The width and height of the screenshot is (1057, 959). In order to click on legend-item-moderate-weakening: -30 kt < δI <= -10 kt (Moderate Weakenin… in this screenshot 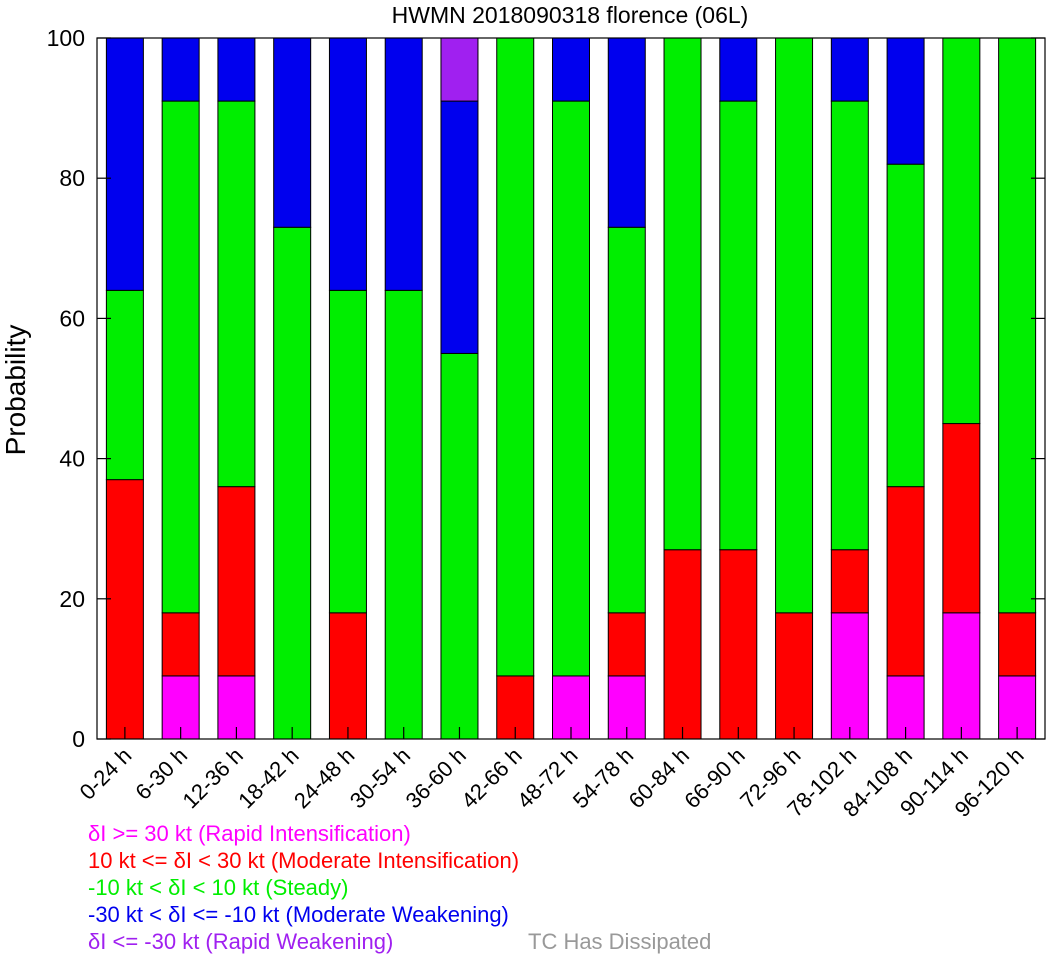, I will do `click(303, 914)`.